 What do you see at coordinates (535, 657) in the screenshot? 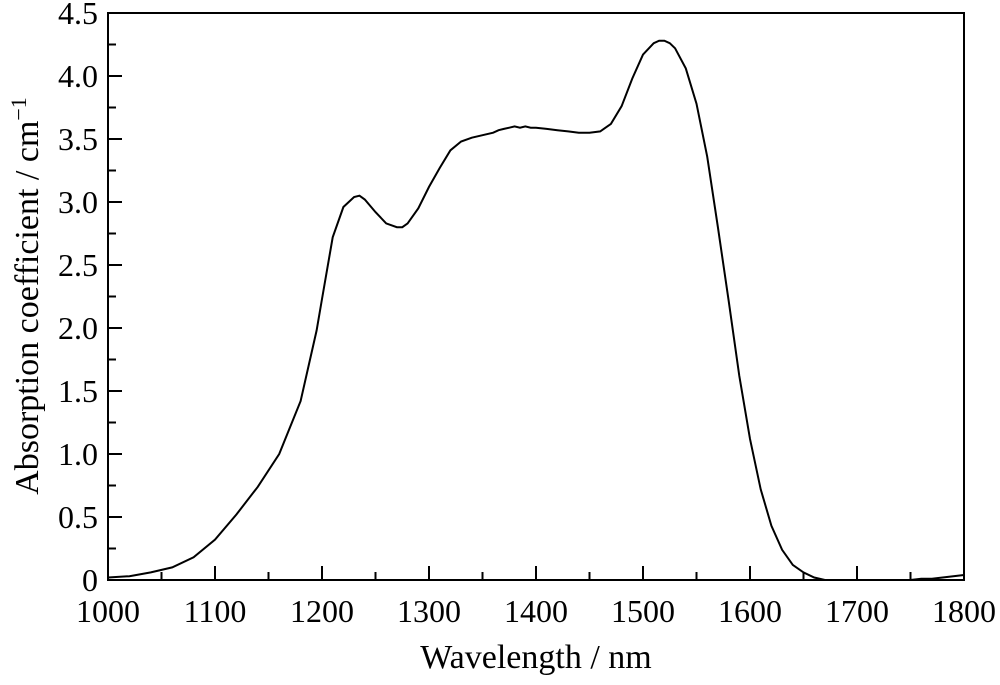
I see `x-axis-title: Wavelength / nm` at bounding box center [535, 657].